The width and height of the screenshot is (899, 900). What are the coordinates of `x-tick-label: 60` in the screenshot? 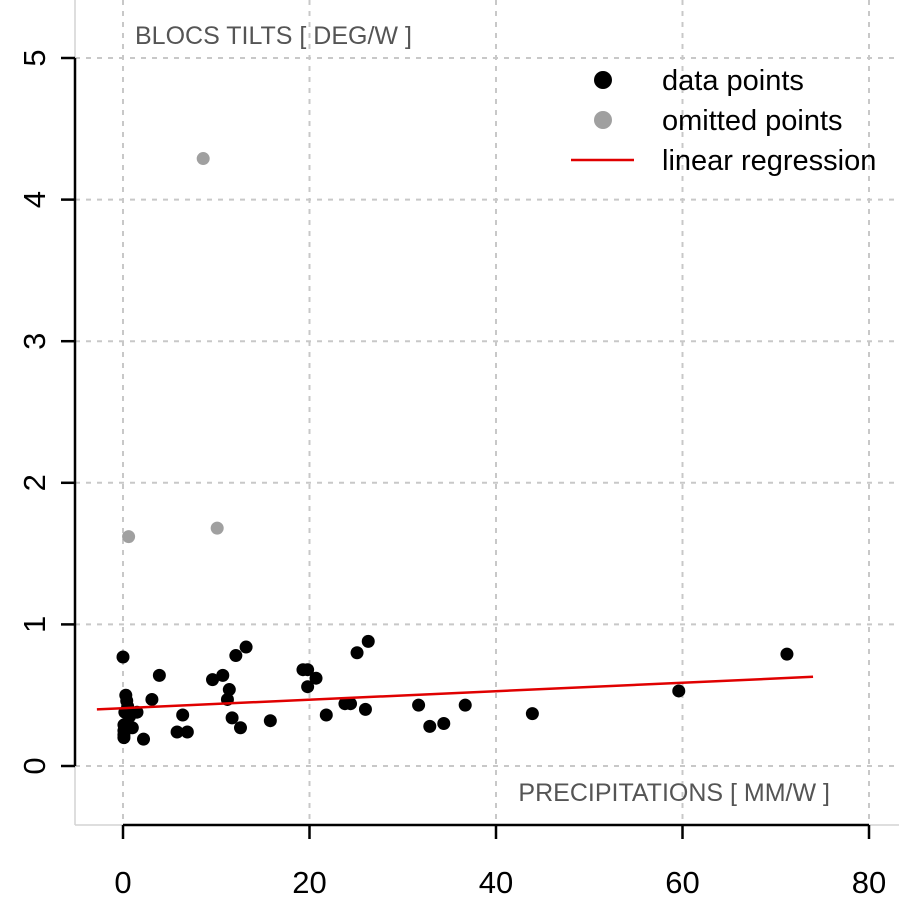 It's located at (682, 882).